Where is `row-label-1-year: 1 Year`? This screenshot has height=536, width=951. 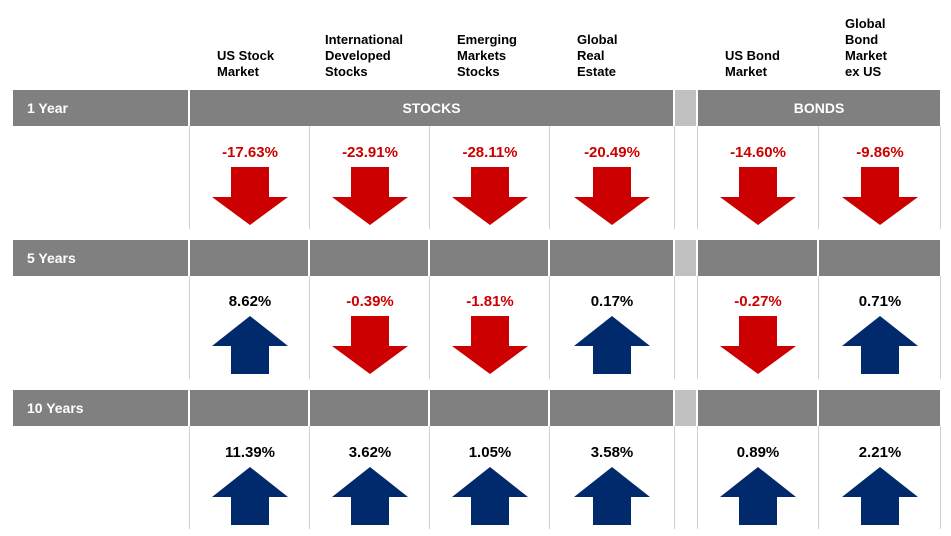 row-label-1-year: 1 Year is located at coordinates (48, 108).